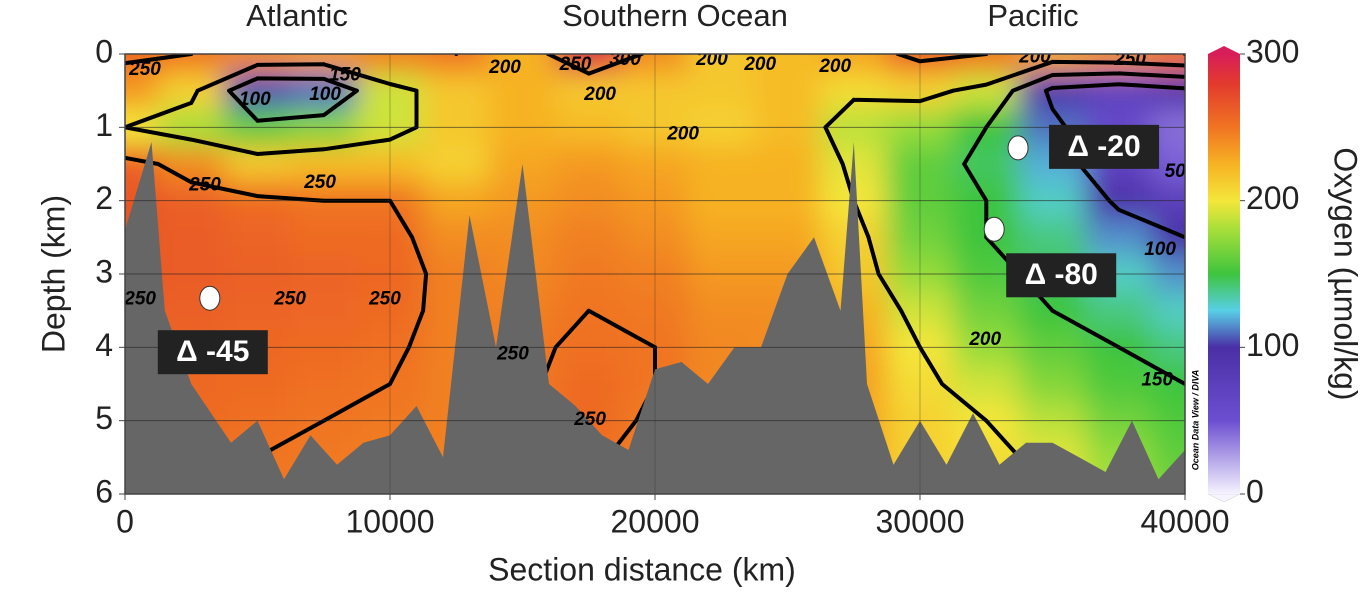 This screenshot has width=1364, height=594. Describe the element at coordinates (1346, 273) in the screenshot. I see `colorbar-label: Oxygen (µmol/kg)` at that location.